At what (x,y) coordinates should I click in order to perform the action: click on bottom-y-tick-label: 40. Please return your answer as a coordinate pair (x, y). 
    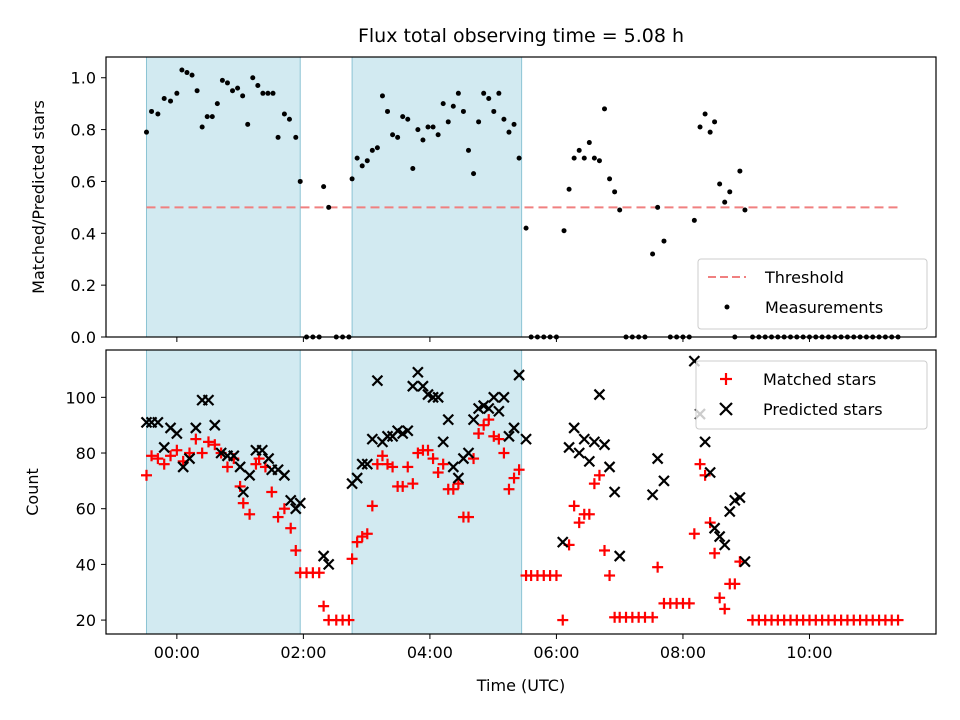
    Looking at the image, I should click on (86, 564).